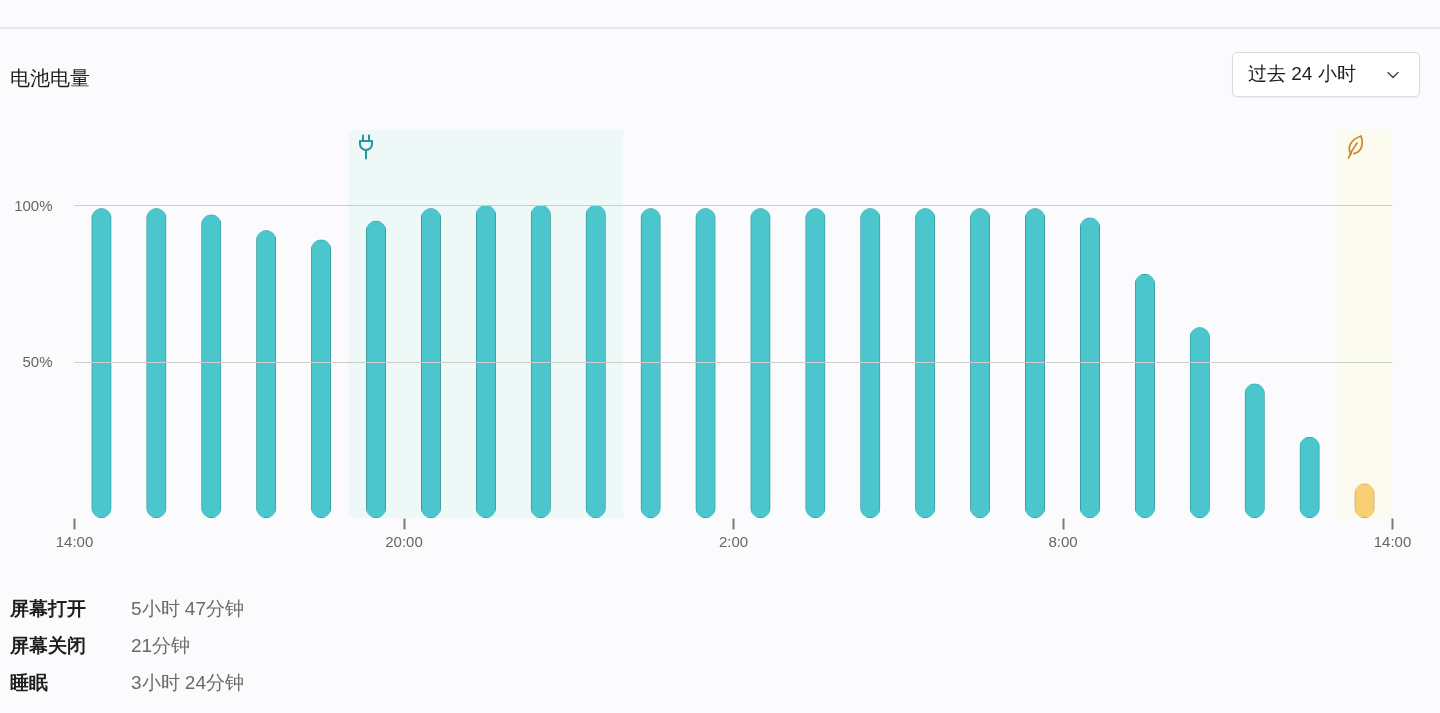 The width and height of the screenshot is (1440, 713). Describe the element at coordinates (404, 541) in the screenshot. I see `x-tick-label: 20:00` at that location.